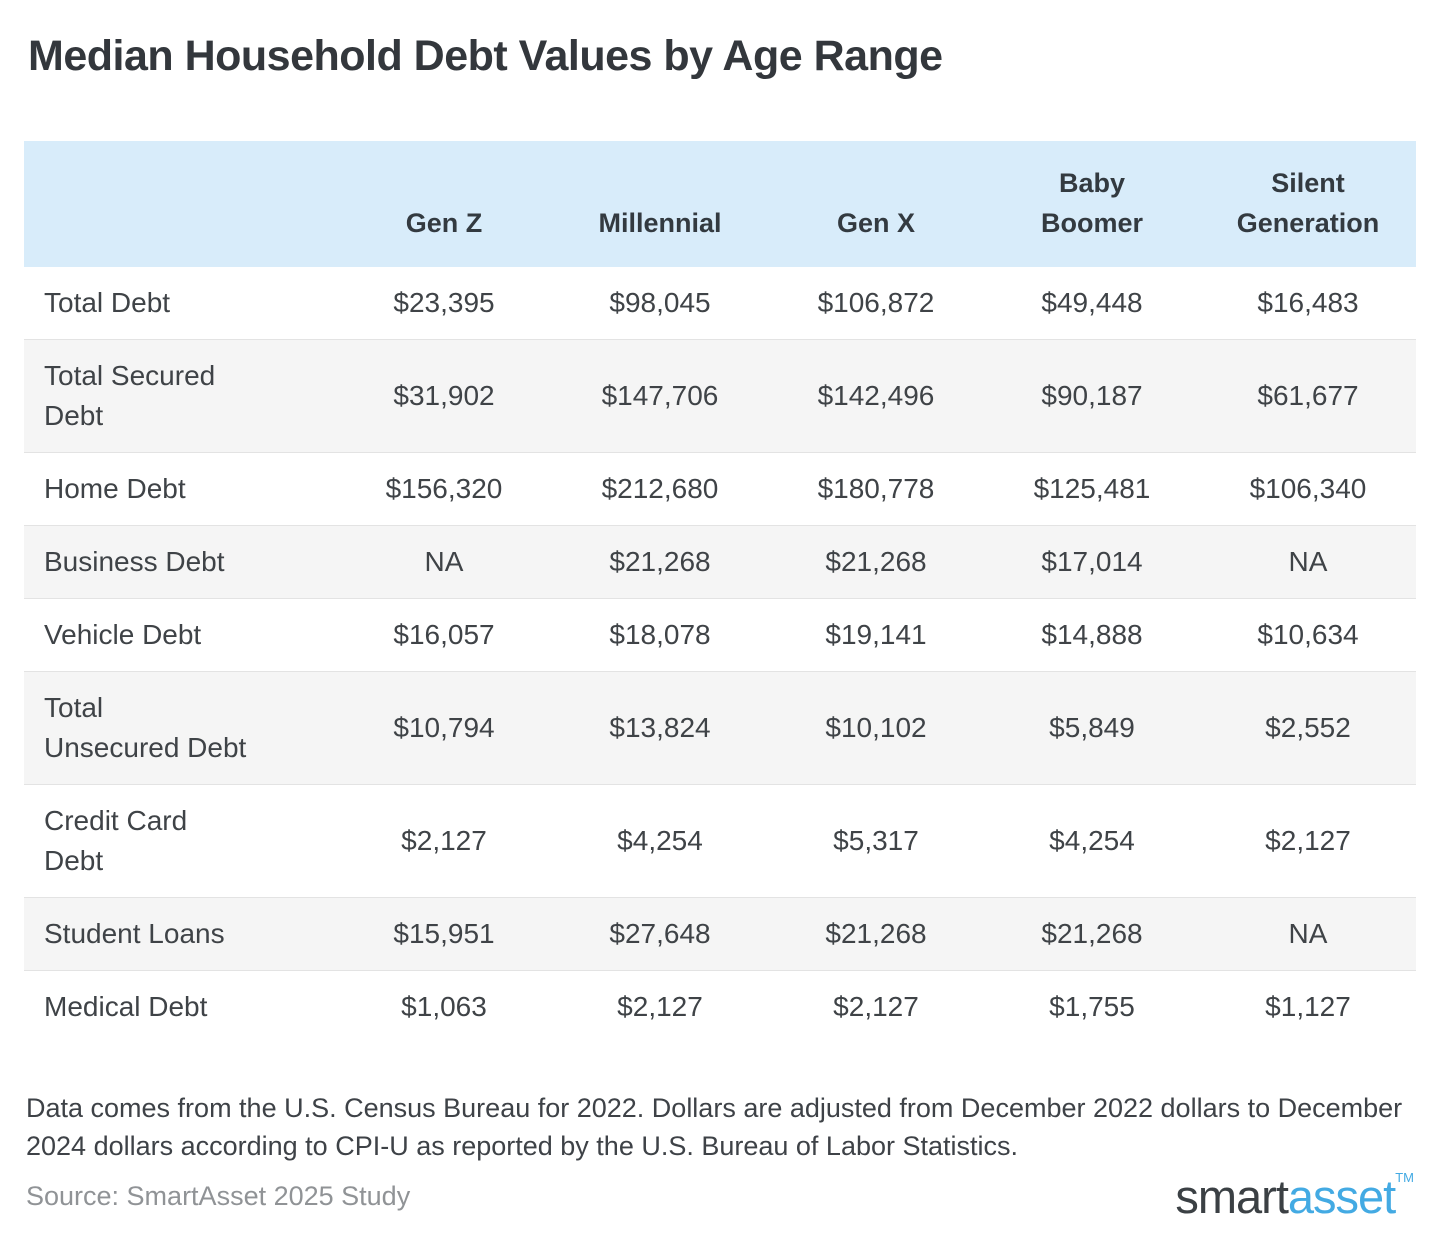 The image size is (1440, 1236). What do you see at coordinates (1092, 635) in the screenshot?
I see `table-cell: $14,888` at bounding box center [1092, 635].